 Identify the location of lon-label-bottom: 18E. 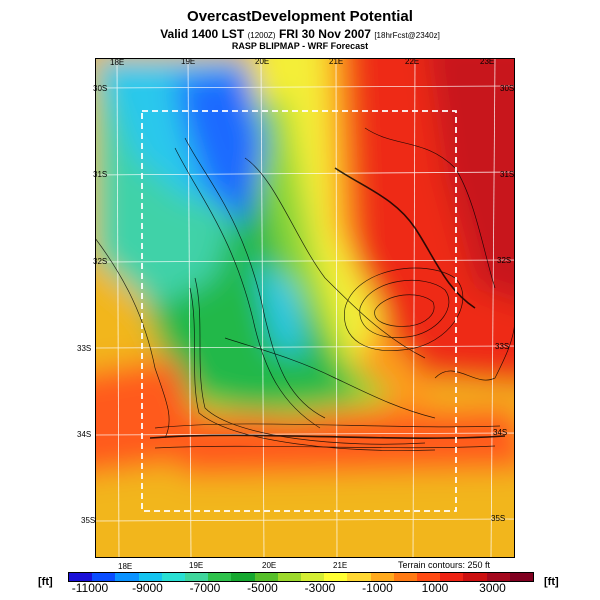
(125, 566).